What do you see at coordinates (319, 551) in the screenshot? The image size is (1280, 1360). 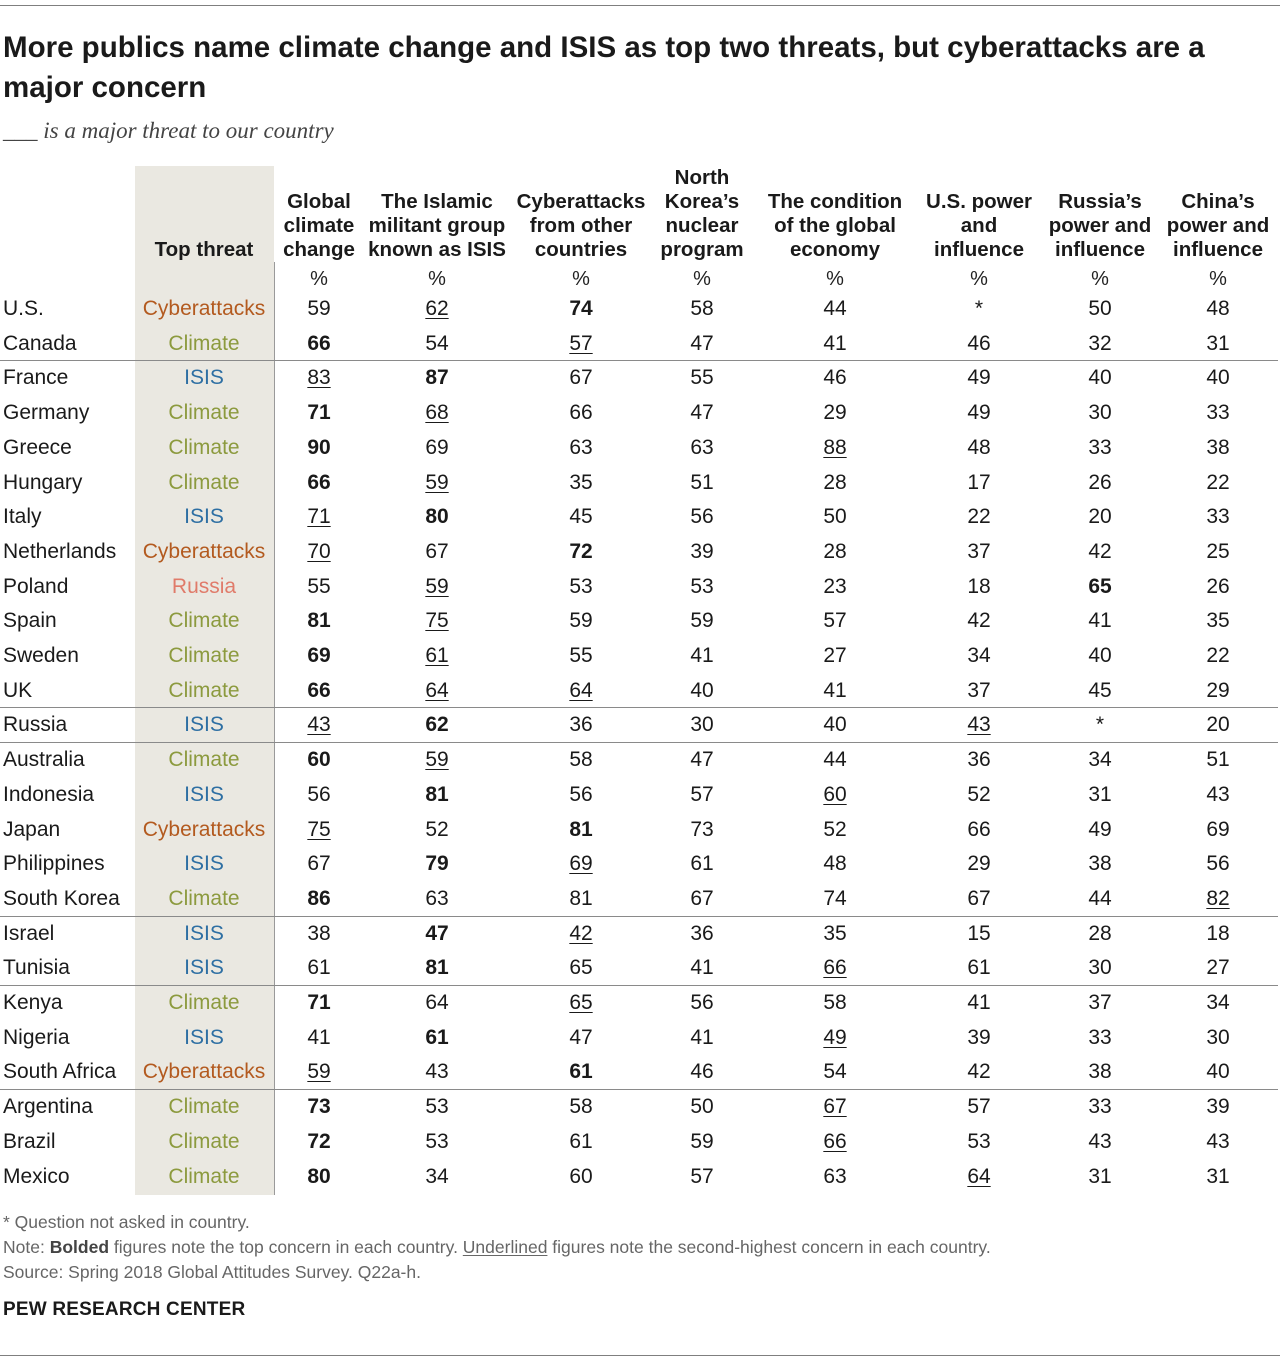 I see `value-cell: 70` at bounding box center [319, 551].